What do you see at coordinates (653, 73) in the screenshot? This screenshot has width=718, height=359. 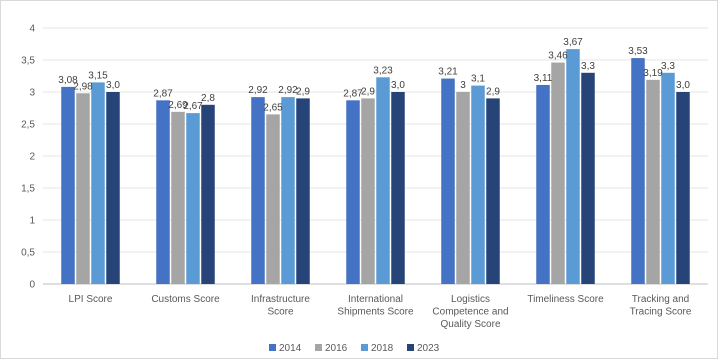 I see `data-label: 3,19` at bounding box center [653, 73].